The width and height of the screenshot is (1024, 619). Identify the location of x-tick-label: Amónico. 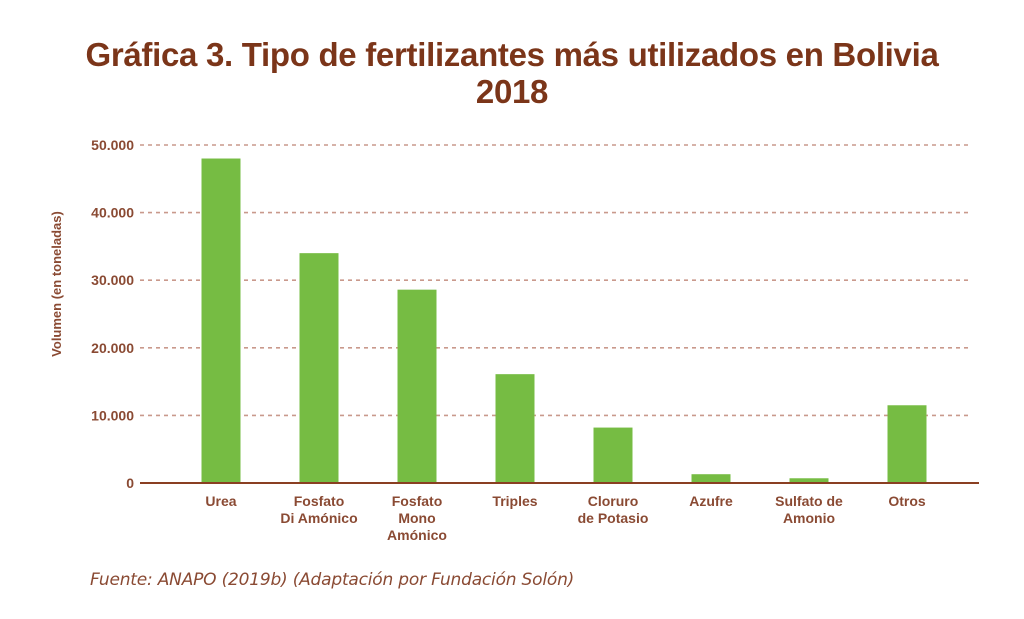
(417, 535).